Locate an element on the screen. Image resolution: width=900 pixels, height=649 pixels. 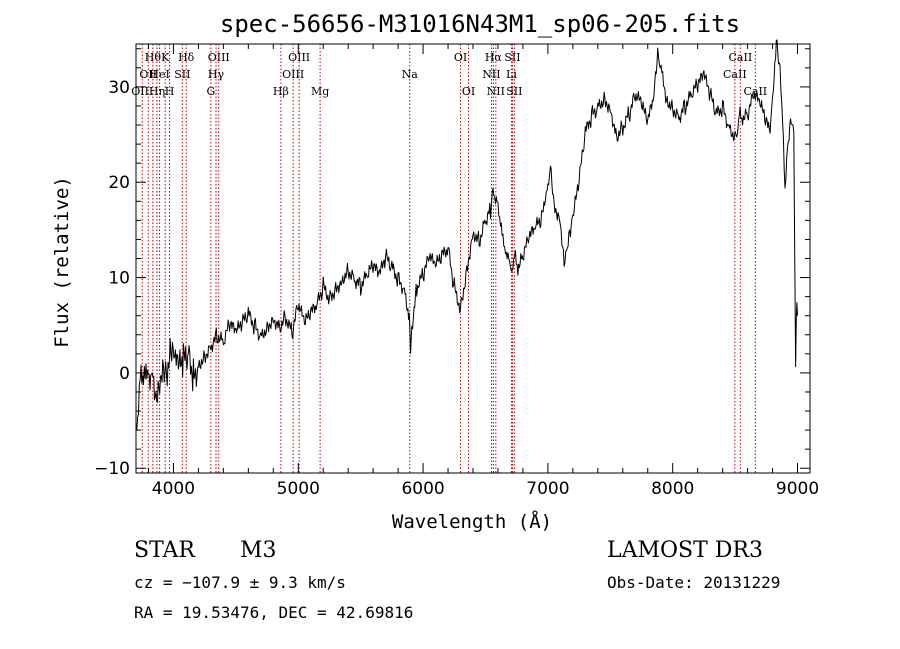
x-tick-label: 4000 is located at coordinates (173, 489).